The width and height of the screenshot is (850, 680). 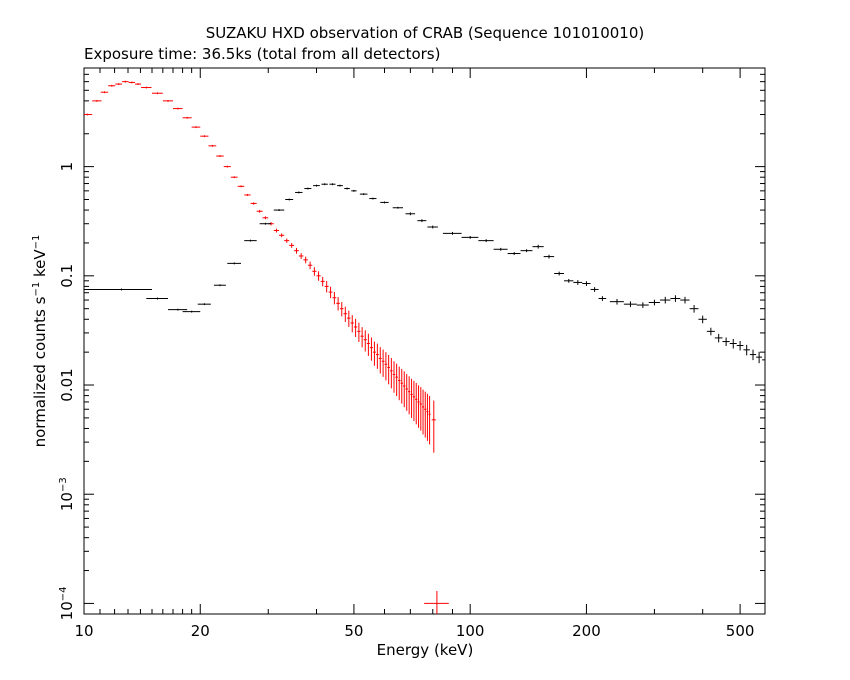 What do you see at coordinates (36, 289) in the screenshot?
I see `y-axis-label-exp1: −1` at bounding box center [36, 289].